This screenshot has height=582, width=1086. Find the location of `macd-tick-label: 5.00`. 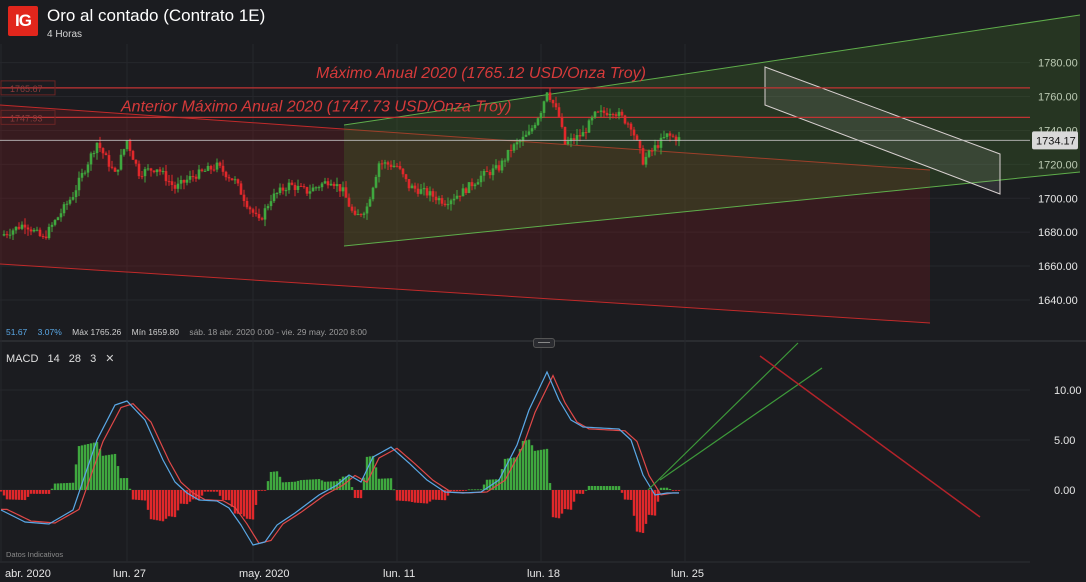

macd-tick-label: 5.00 is located at coordinates (1064, 441).